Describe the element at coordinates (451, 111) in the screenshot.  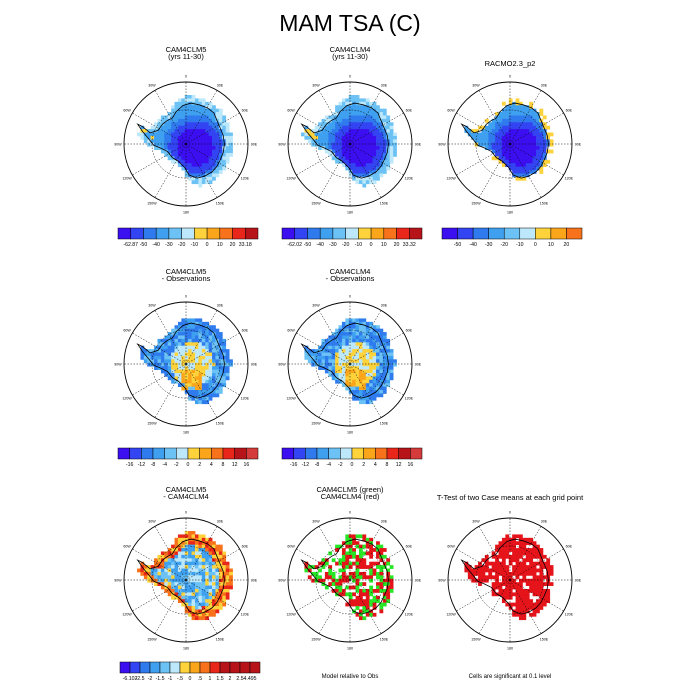
I see `map-label: 60W` at that location.